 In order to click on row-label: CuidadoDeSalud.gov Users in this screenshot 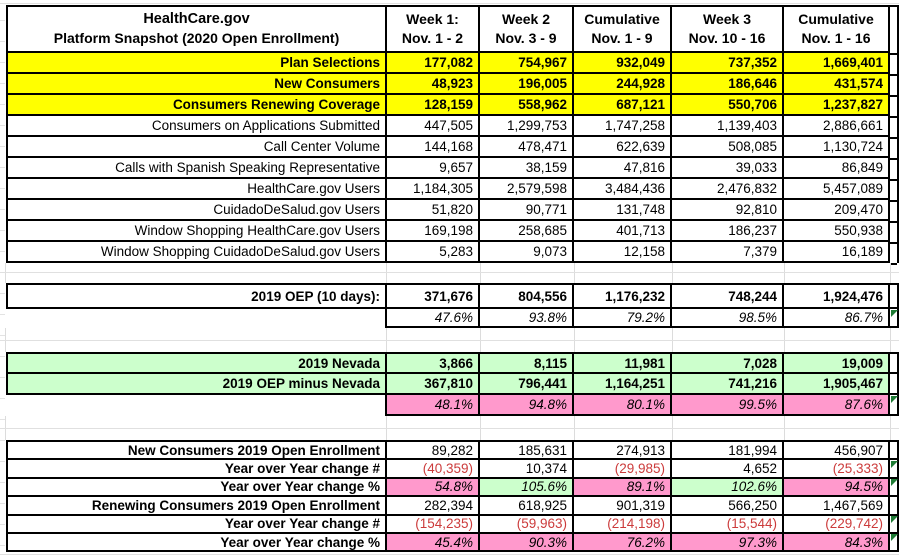, I will do `click(197, 210)`.